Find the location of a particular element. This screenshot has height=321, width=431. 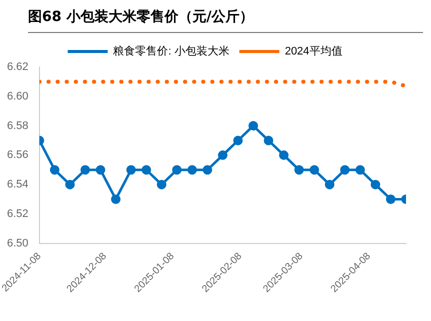

y-tick-label: 6.62 is located at coordinates (17, 67).